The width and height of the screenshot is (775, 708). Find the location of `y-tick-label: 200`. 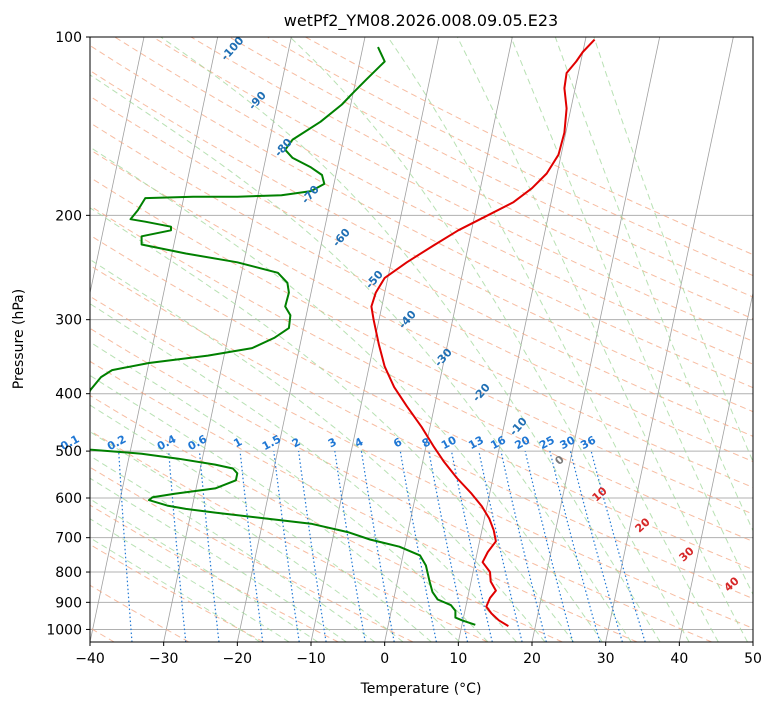

y-tick-label: 200 is located at coordinates (68, 216).